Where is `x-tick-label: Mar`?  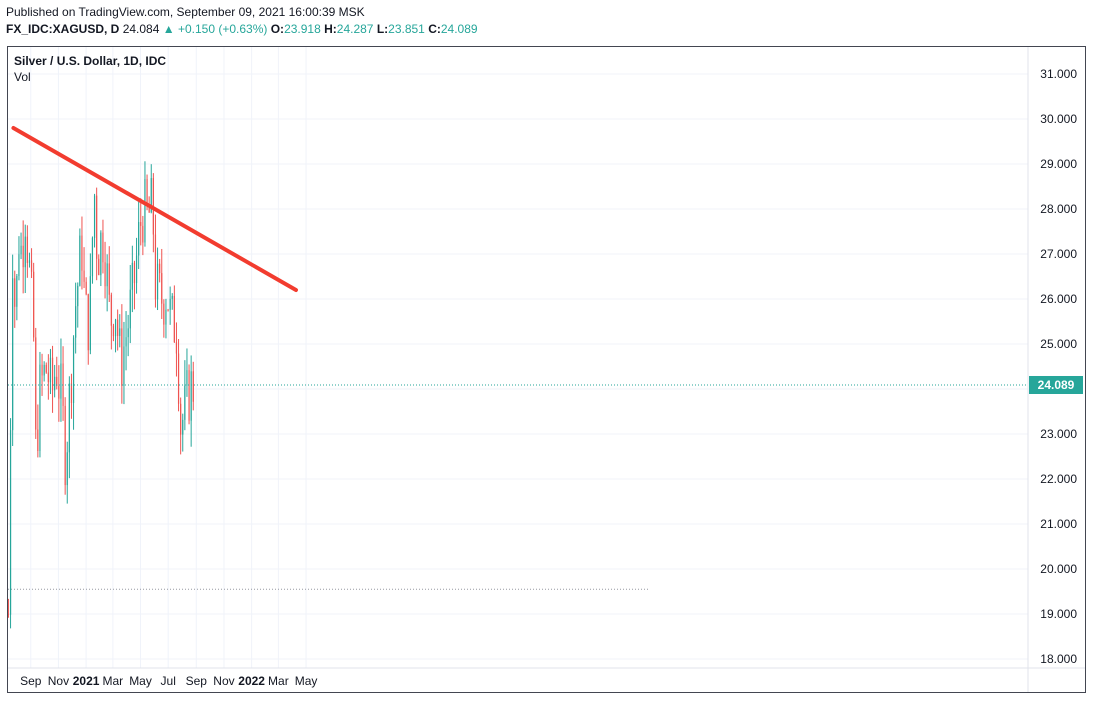 x-tick-label: Mar is located at coordinates (113, 681).